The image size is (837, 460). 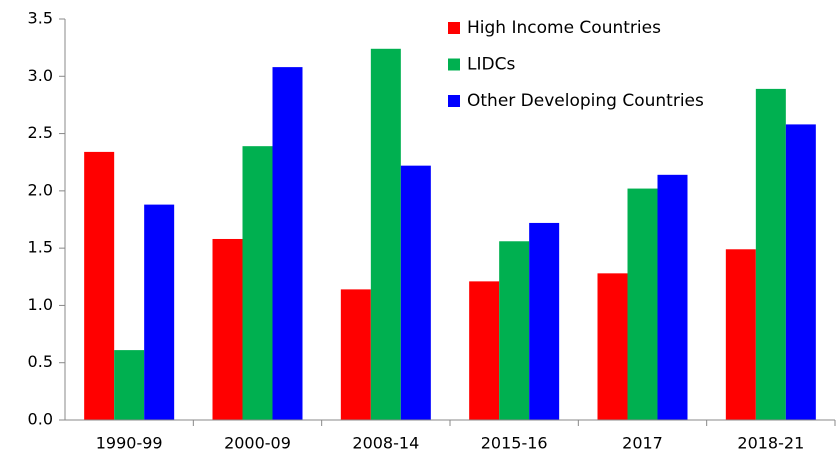 What do you see at coordinates (491, 65) in the screenshot?
I see `legend-label: LIDCs` at bounding box center [491, 65].